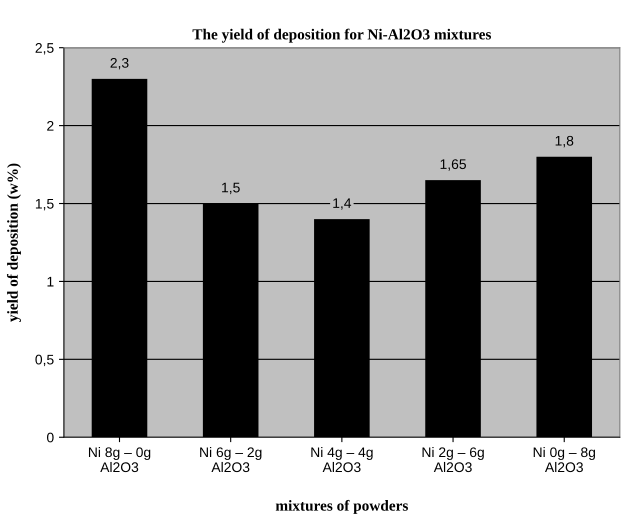  Describe the element at coordinates (45, 49) in the screenshot. I see `y-tick-label: 2,5` at that location.